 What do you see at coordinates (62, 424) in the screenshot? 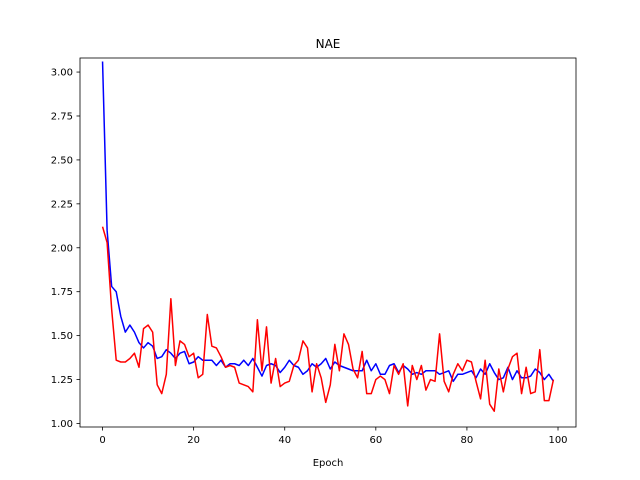
I see `y-tick-label: 1.00` at bounding box center [62, 424].